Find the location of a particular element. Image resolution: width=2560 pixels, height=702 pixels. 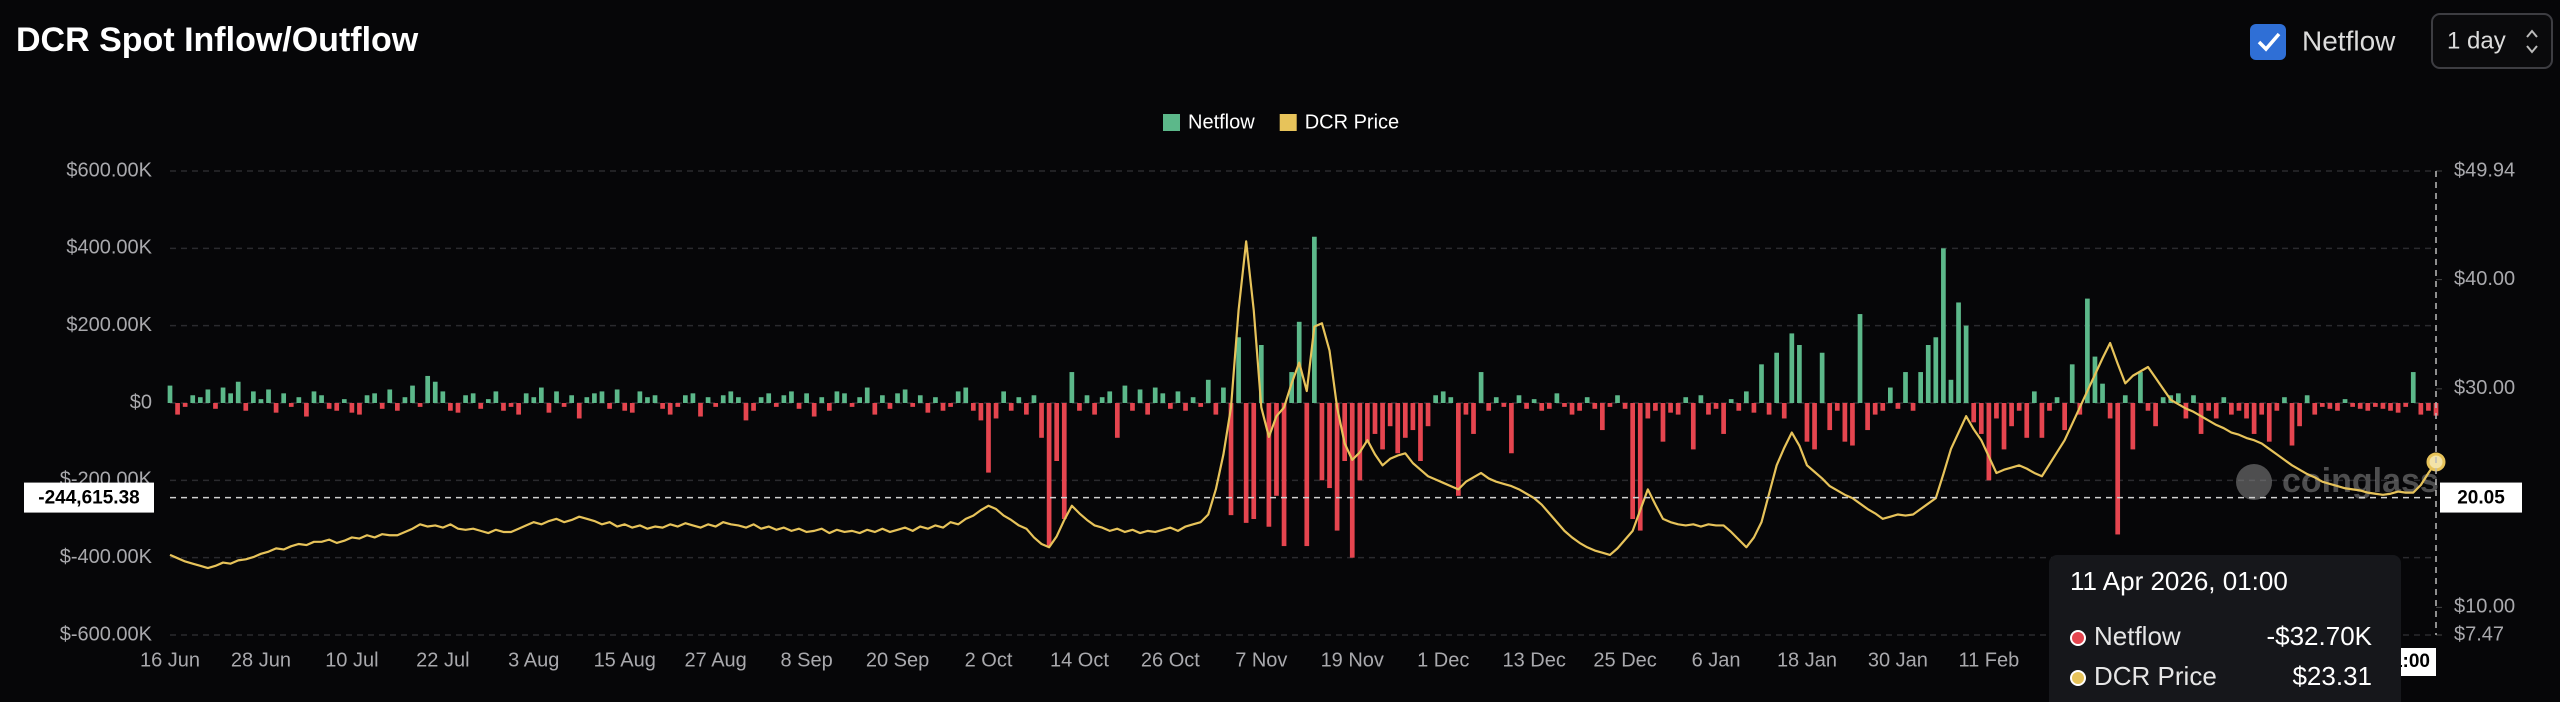

watermark-text: coinglass is located at coordinates (2360, 481).